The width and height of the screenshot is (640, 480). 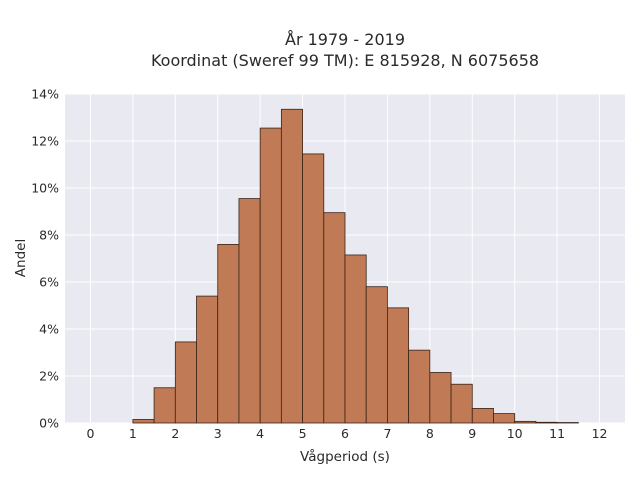 I want to click on x-tick-label: 7, so click(x=387, y=433).